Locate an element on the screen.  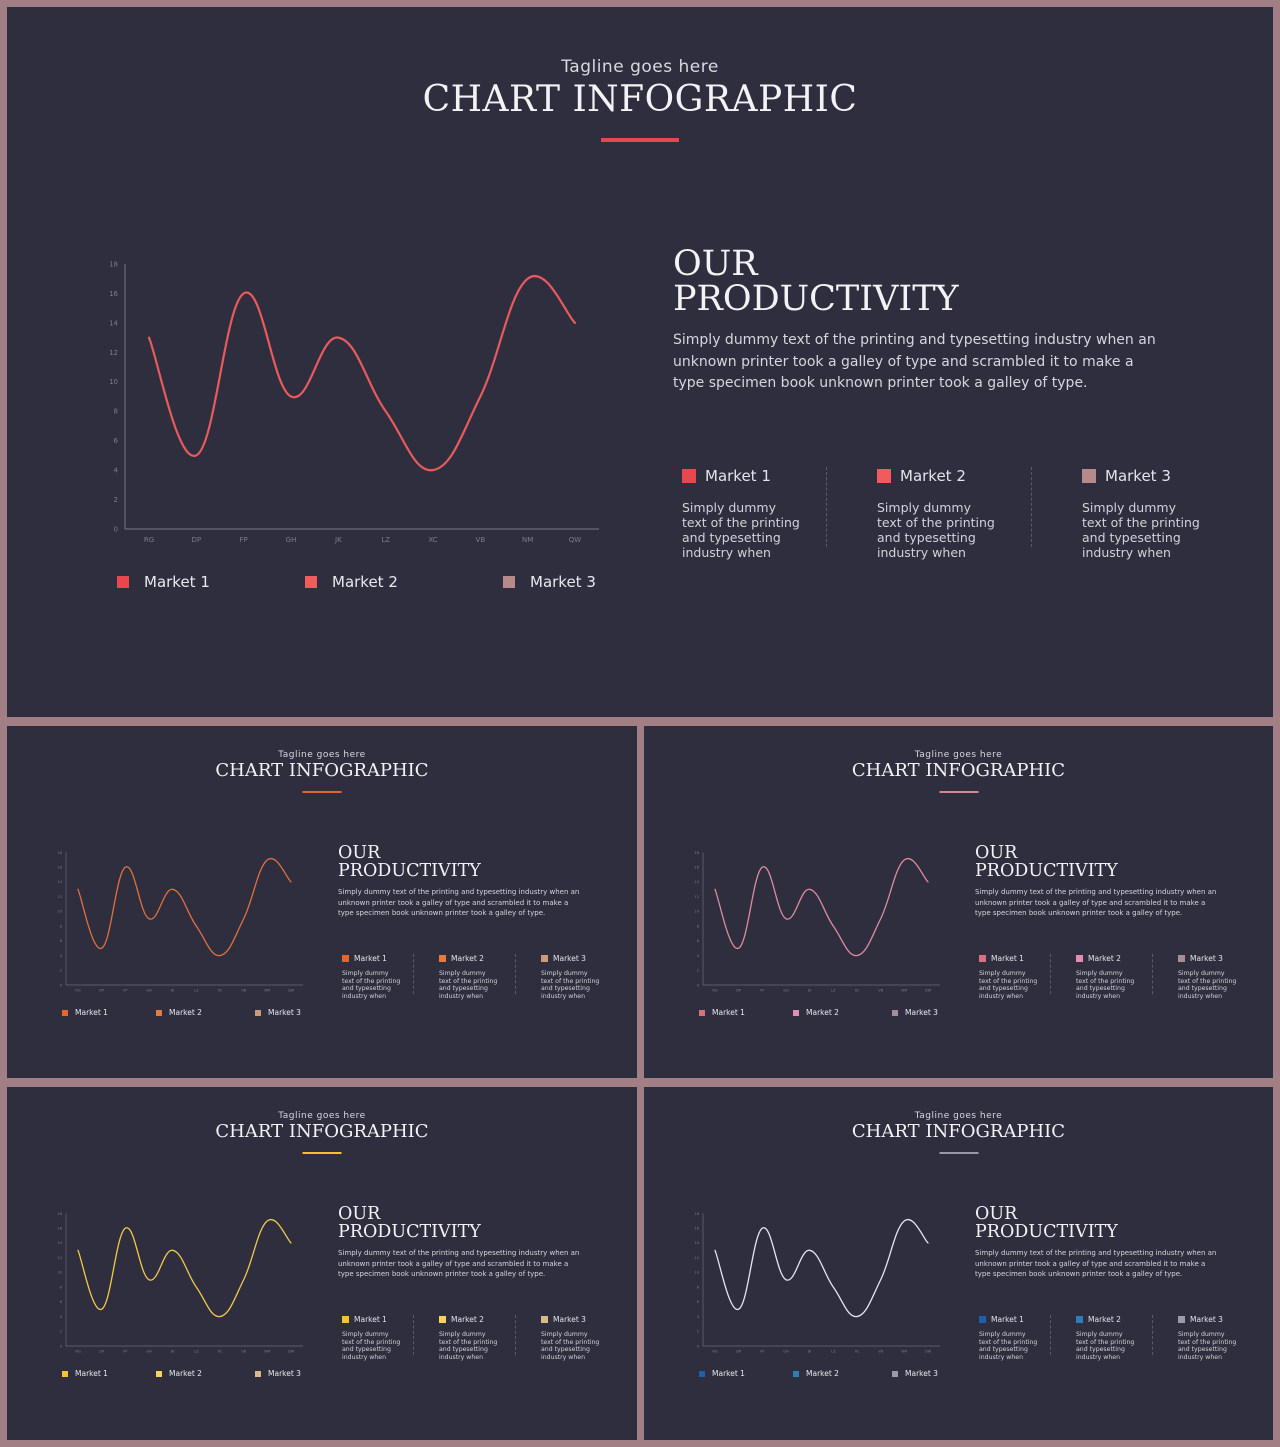
market-heading: Market 2 is located at coordinates (974, 476).